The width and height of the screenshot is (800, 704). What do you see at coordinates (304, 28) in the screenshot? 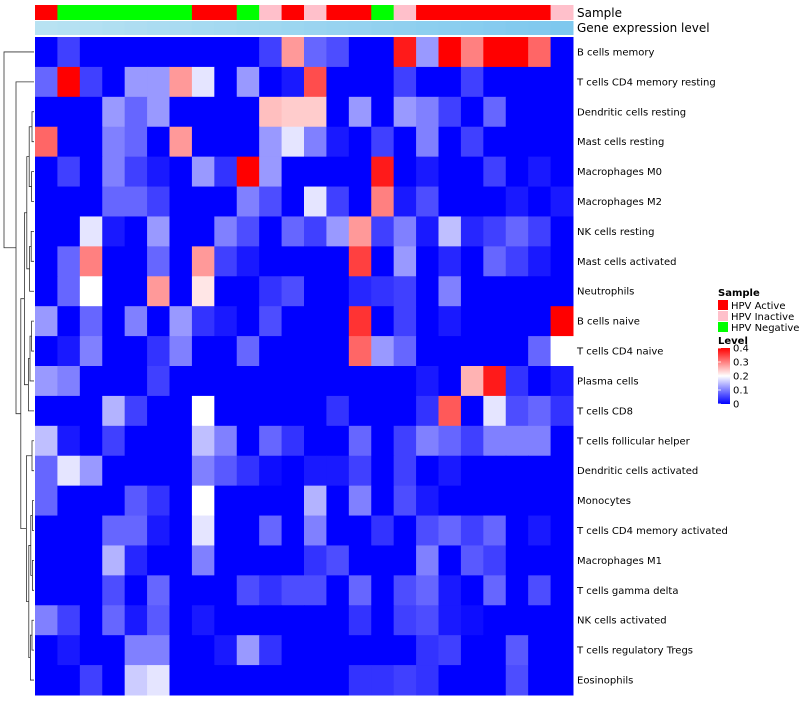
I see `gene-expression-annotation-track` at bounding box center [304, 28].